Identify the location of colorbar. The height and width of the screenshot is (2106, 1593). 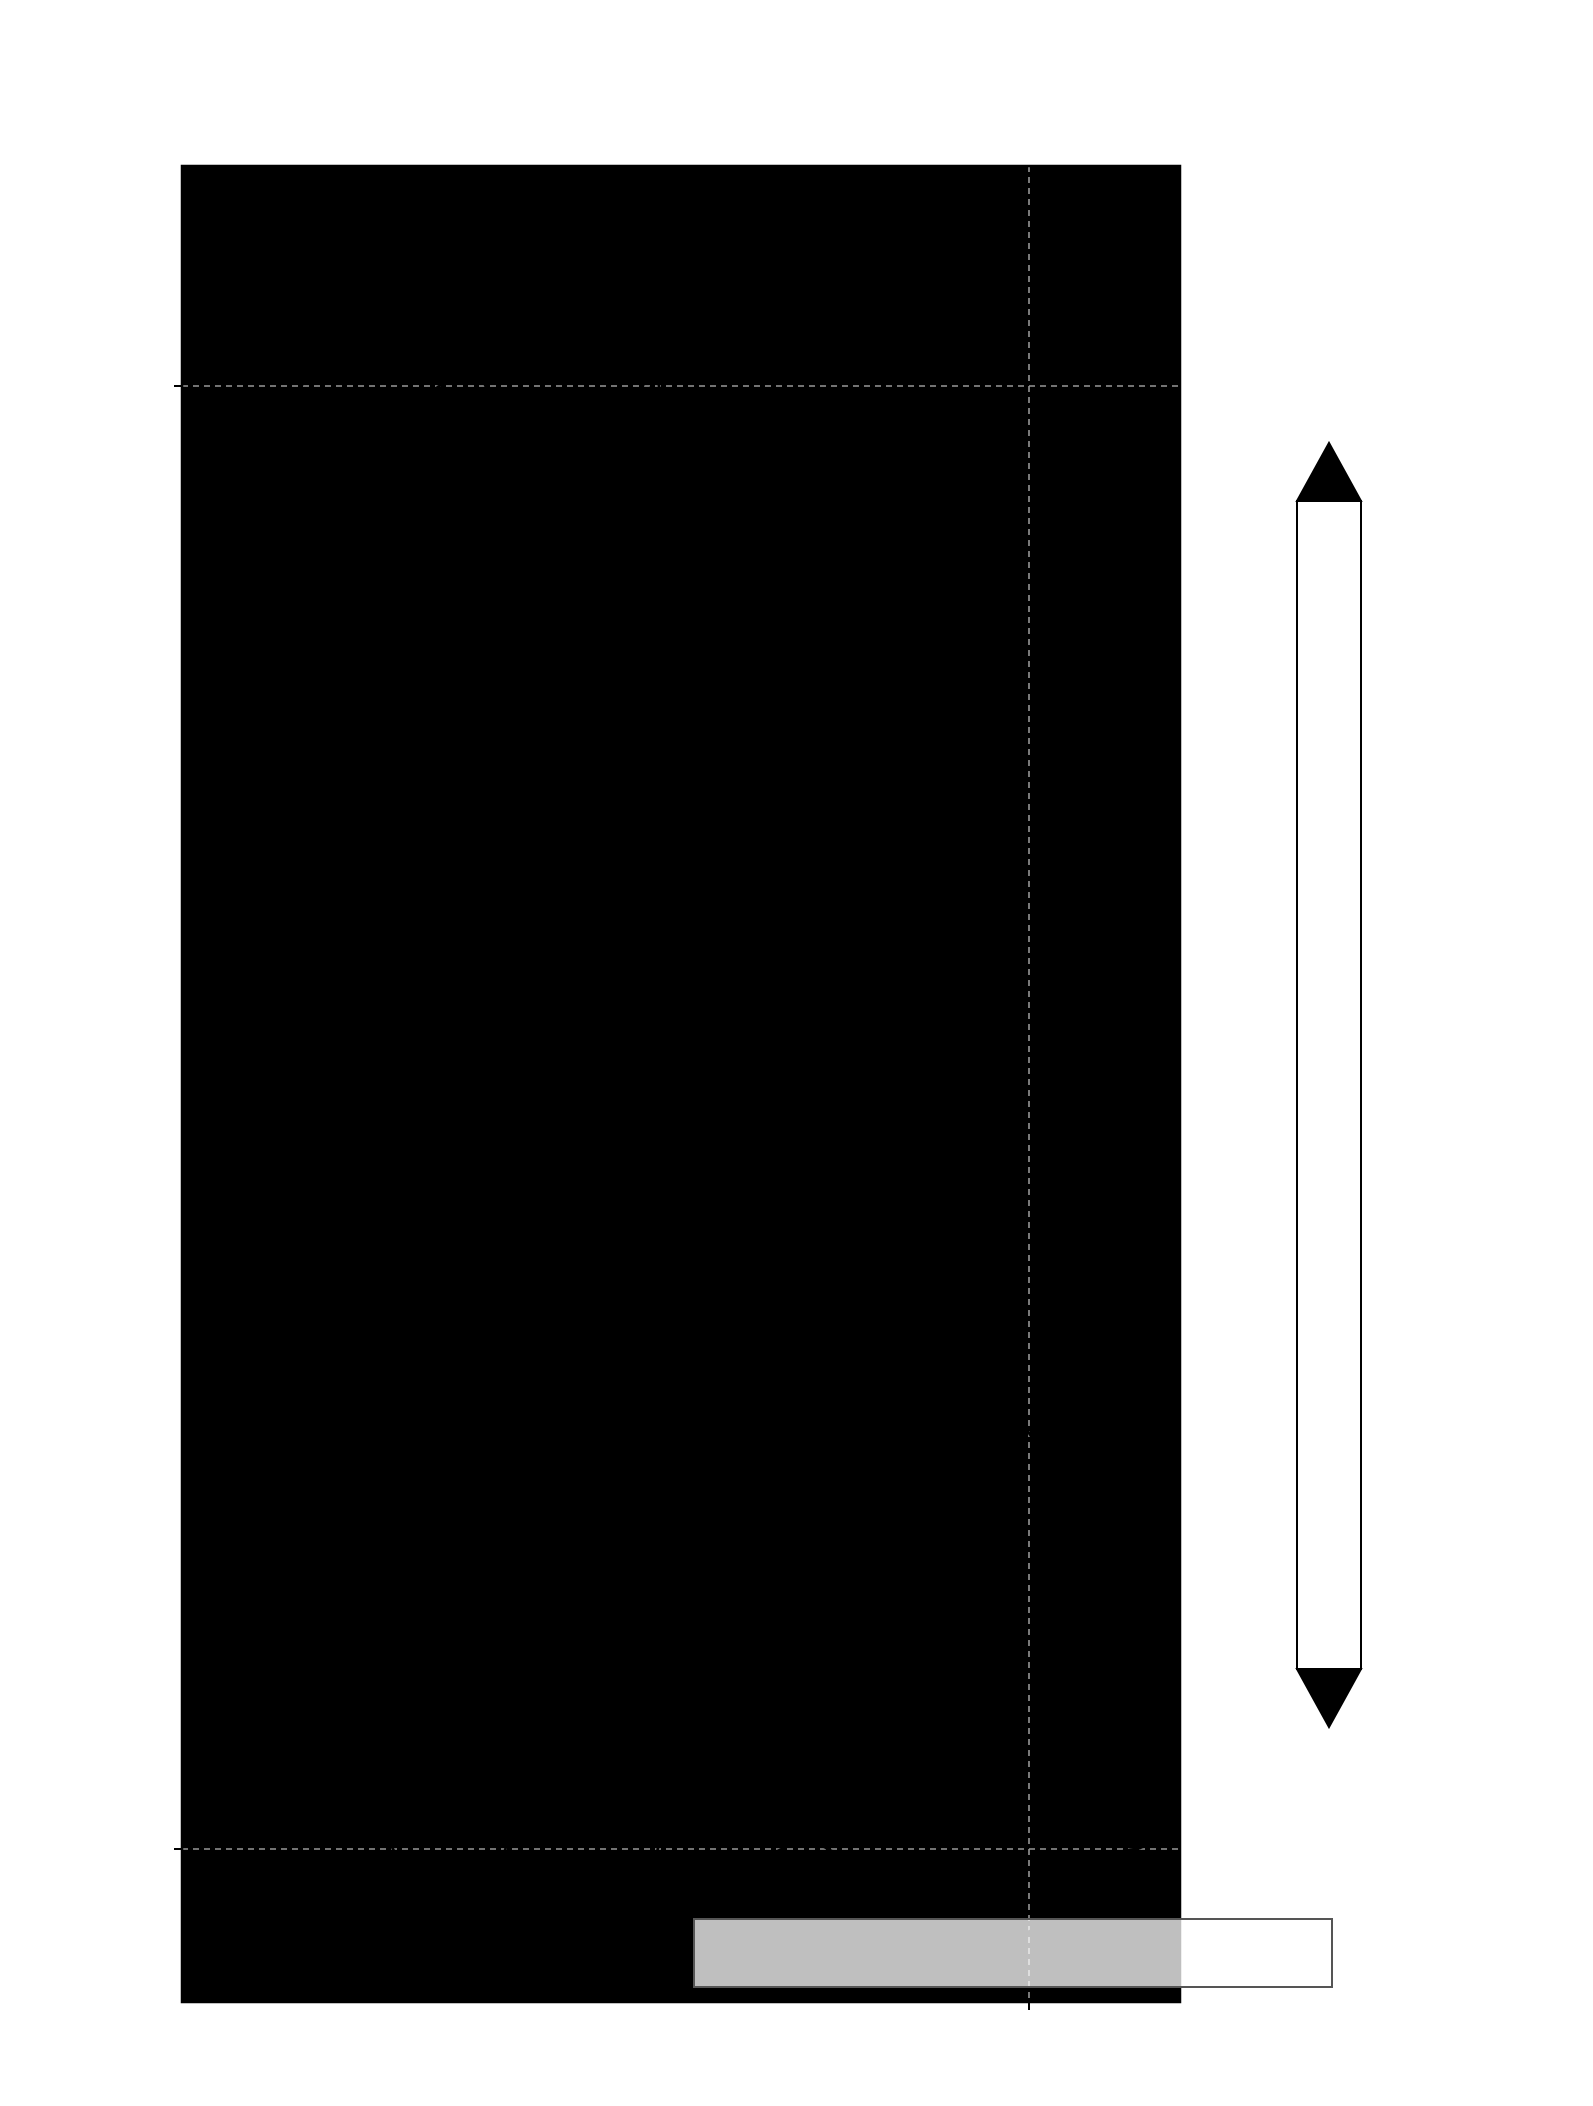
(1329, 1085).